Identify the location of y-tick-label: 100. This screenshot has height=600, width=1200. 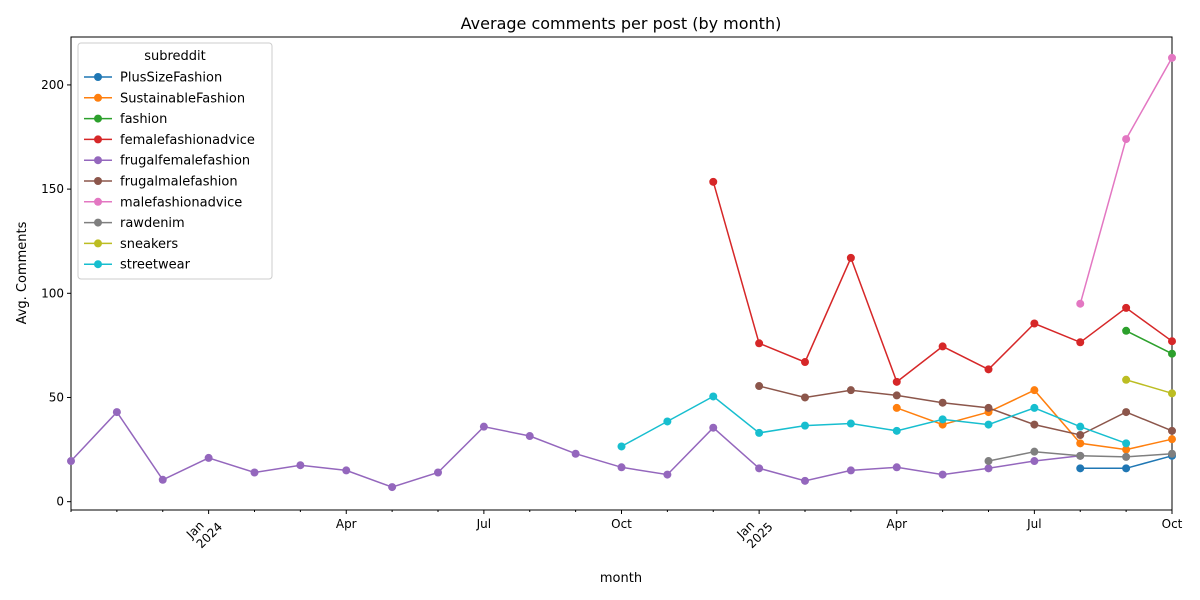
(52, 293).